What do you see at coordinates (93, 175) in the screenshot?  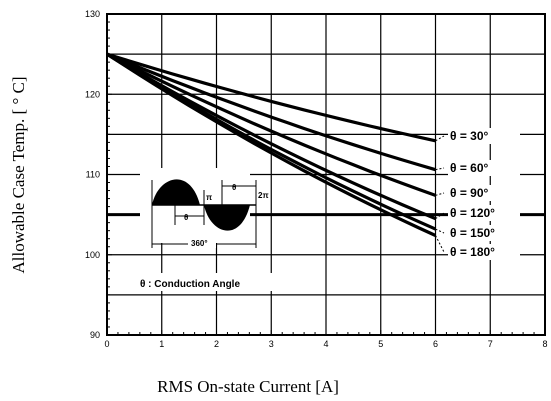 I see `y-tick-label: 110` at bounding box center [93, 175].